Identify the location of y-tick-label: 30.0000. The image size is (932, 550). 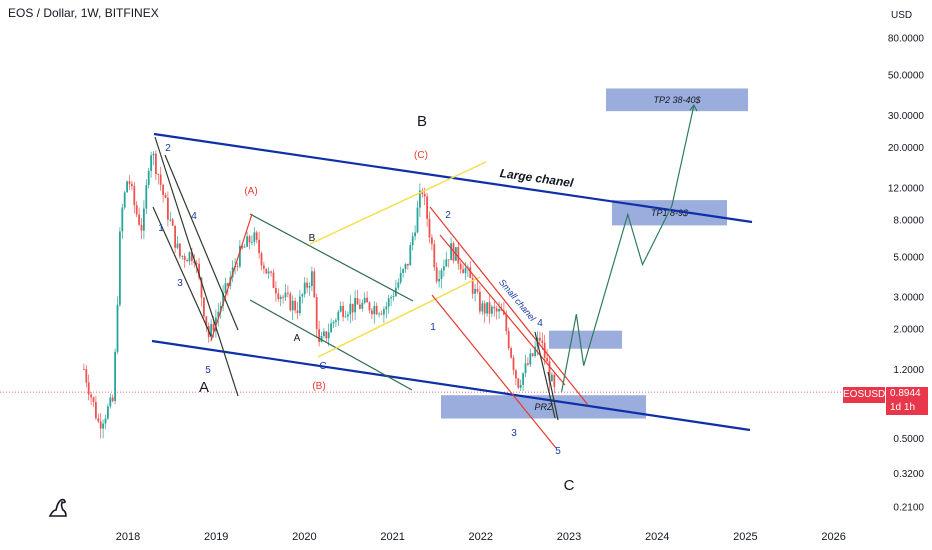
(906, 116).